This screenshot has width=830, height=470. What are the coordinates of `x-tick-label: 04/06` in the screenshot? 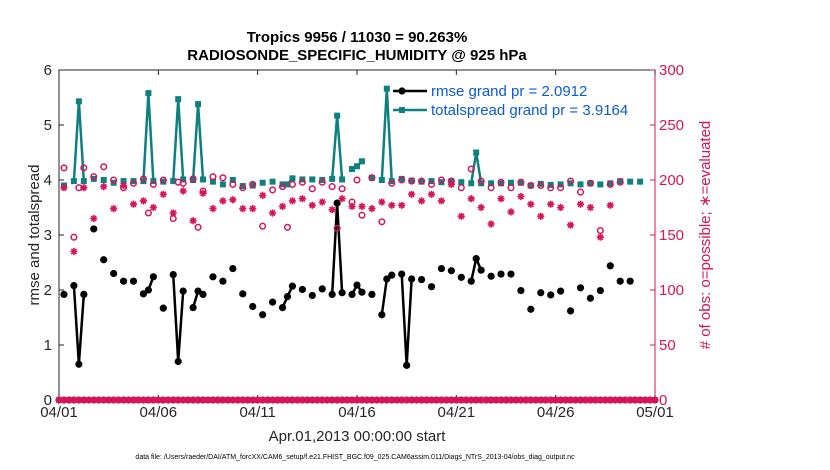 It's located at (159, 412).